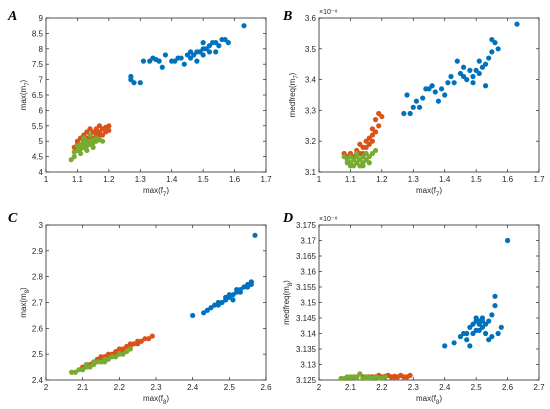 The width and height of the screenshot is (550, 409). What do you see at coordinates (38, 354) in the screenshot?
I see `y-tick-label: 2.5` at bounding box center [38, 354].